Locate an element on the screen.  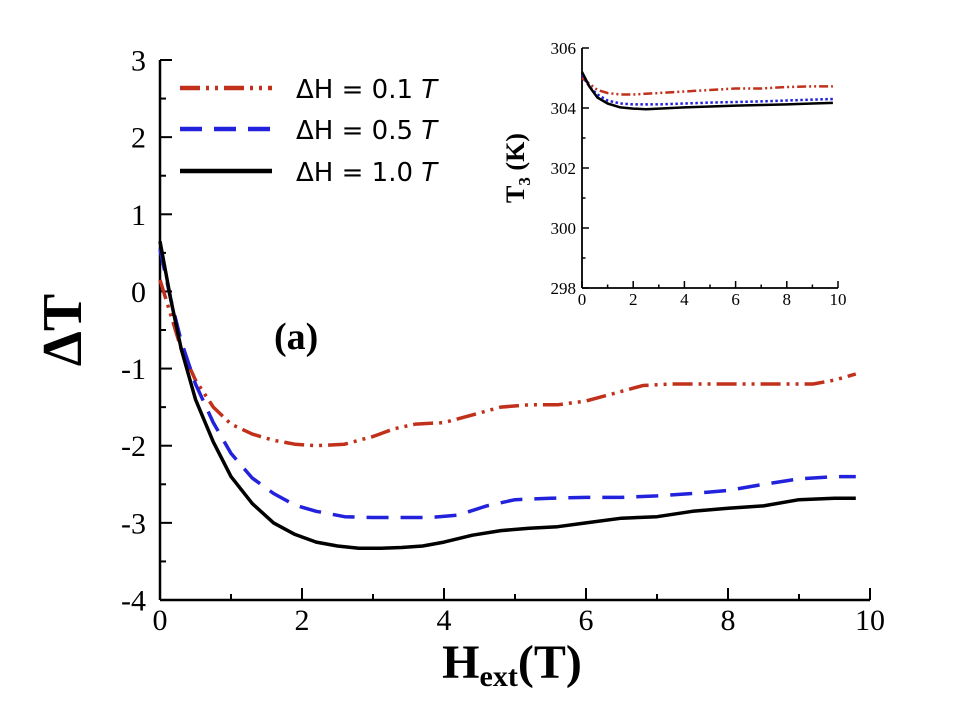
legend-entry-1: ΔH = 0.5 T is located at coordinates (309, 131).